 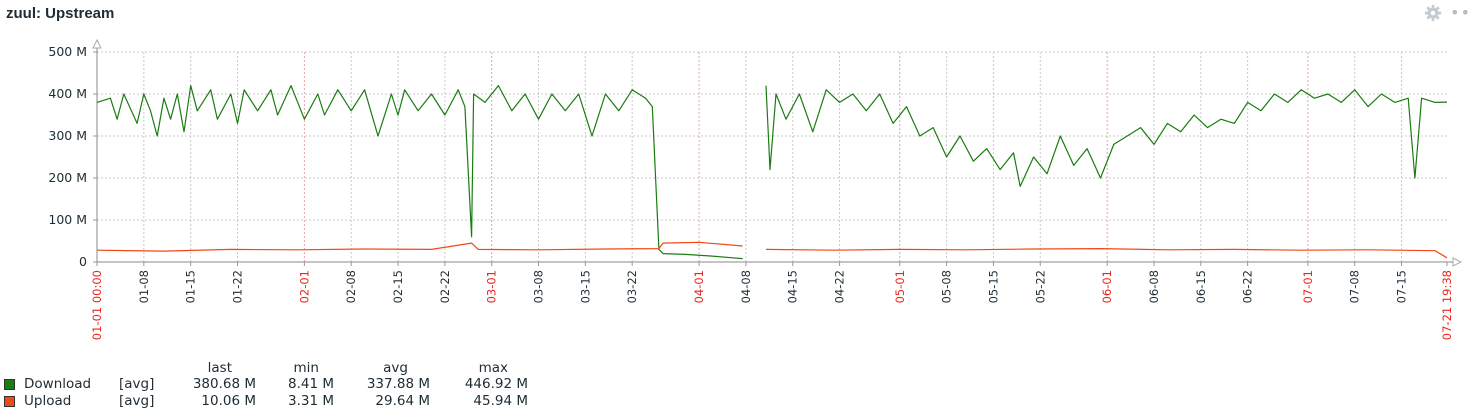 I want to click on y-tick-label: 400 M, so click(x=67, y=93).